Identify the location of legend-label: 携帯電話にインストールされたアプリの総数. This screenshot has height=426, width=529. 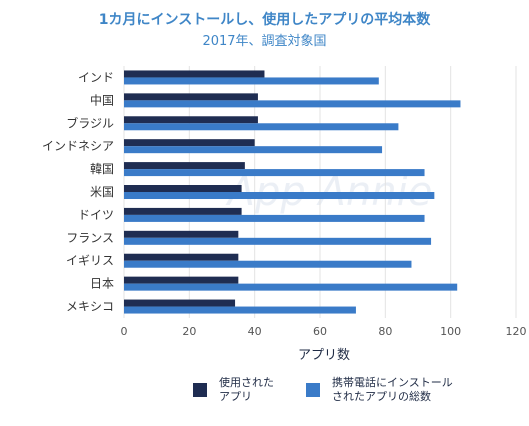
(392, 389).